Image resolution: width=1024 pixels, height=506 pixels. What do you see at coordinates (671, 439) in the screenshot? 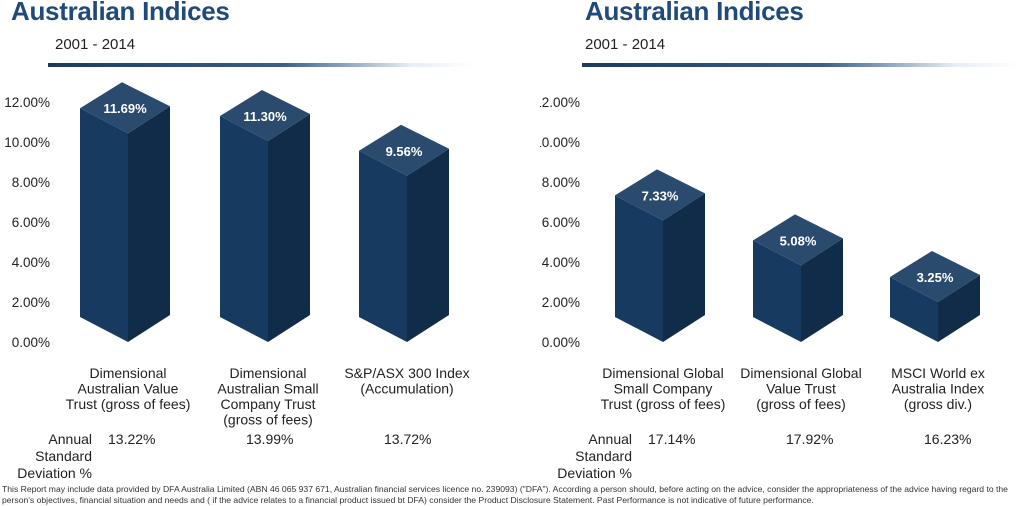
I see `std-dev-value: 17.14%` at bounding box center [671, 439].